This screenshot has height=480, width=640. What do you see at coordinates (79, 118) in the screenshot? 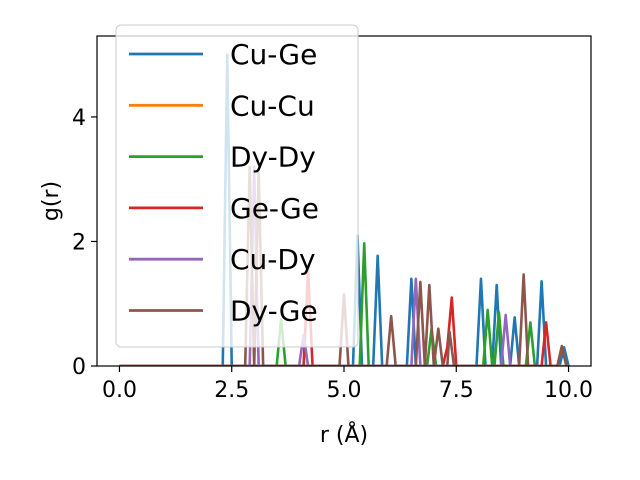
I see `y-tick-label: 4` at bounding box center [79, 118].